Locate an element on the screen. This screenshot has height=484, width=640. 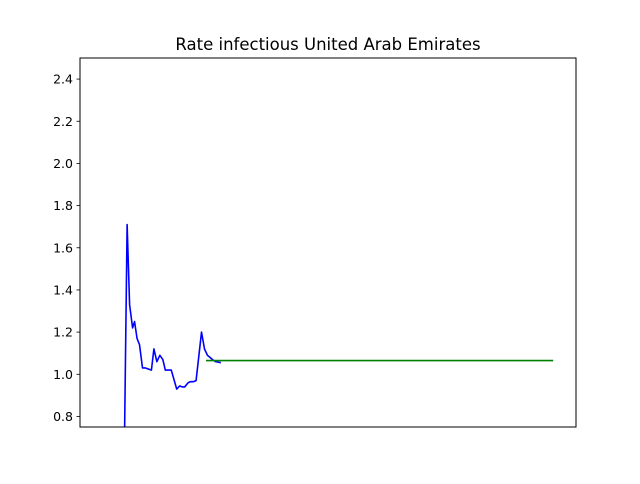
y-tick-label: 0.8 is located at coordinates (63, 416).